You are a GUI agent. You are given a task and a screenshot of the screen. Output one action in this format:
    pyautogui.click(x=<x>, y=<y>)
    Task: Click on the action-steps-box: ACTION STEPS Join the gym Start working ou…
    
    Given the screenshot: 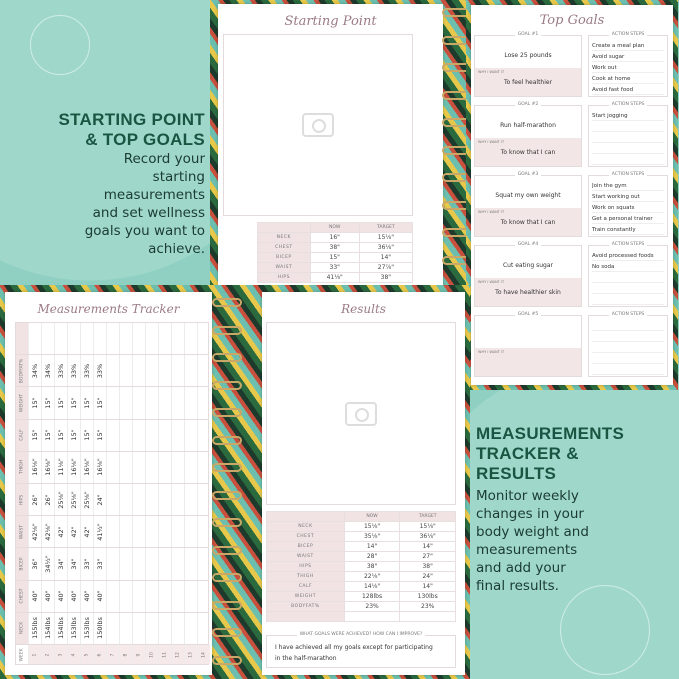 What is the action you would take?
    pyautogui.click(x=628, y=204)
    